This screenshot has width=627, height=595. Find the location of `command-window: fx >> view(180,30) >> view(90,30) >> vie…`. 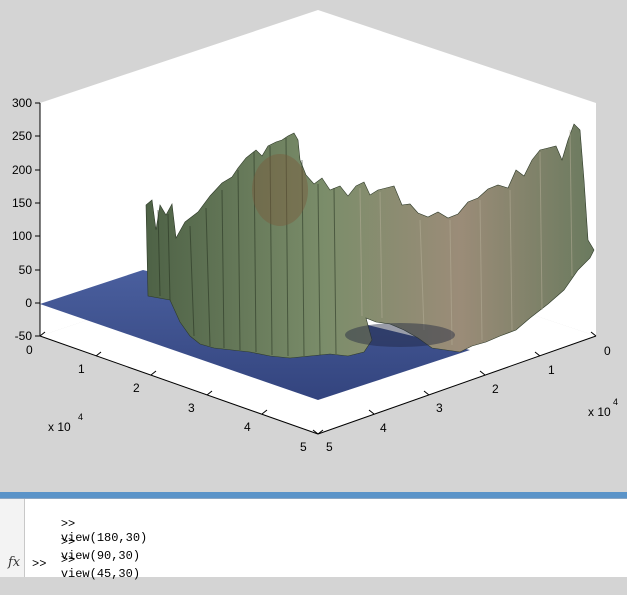

command-window: fx >> view(180,30) >> view(90,30) >> vie… is located at coordinates (313, 539).